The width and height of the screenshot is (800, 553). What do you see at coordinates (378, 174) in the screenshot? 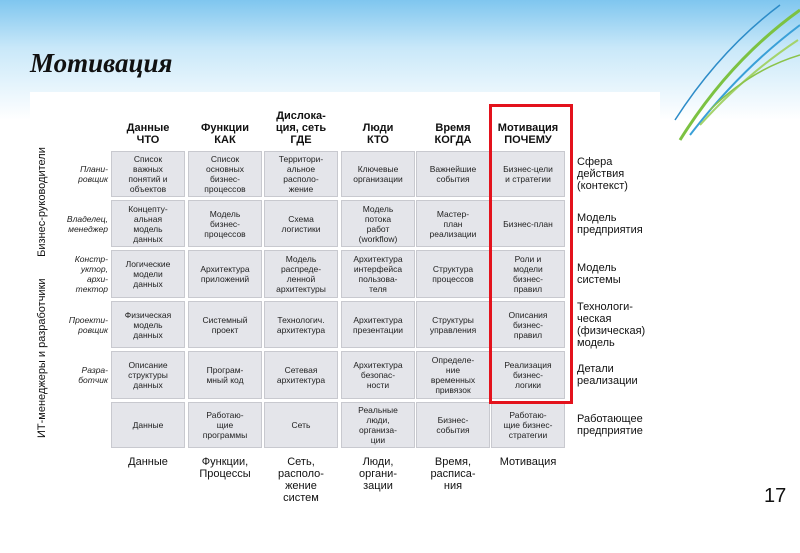
I see `framework-cell: Ключевые организации` at bounding box center [378, 174].